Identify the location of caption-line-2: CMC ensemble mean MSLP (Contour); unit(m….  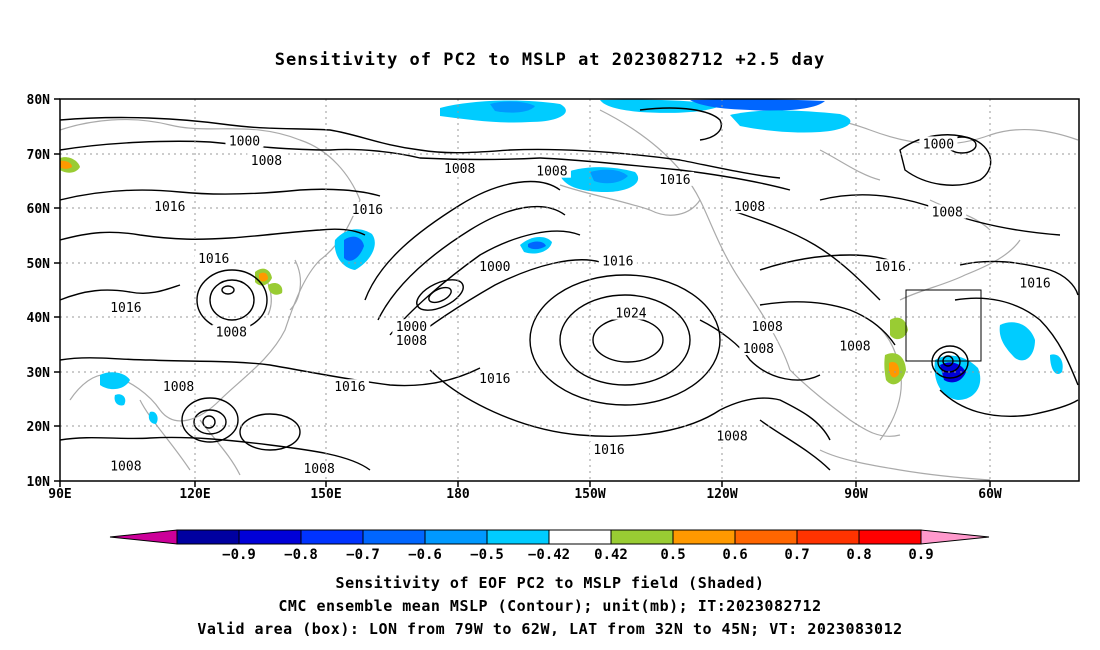
(550, 606).